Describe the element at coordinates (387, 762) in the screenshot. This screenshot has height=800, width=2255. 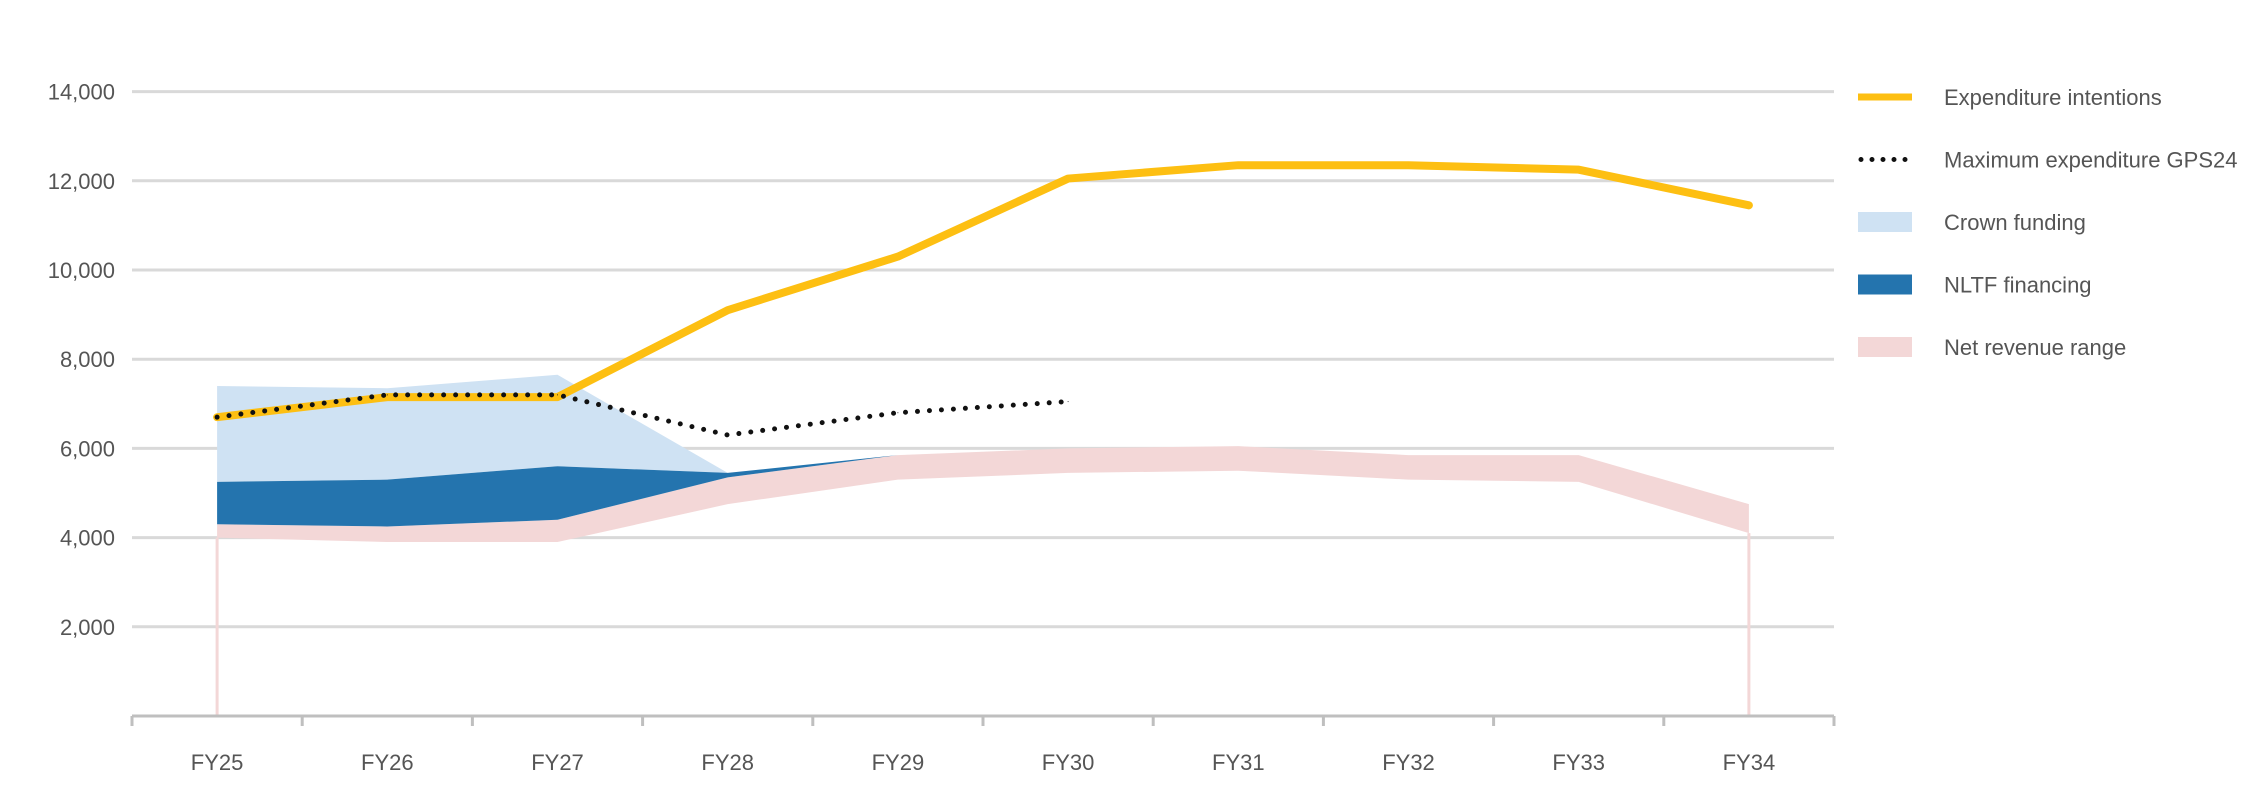
I see `x-tick-label: FY26` at that location.